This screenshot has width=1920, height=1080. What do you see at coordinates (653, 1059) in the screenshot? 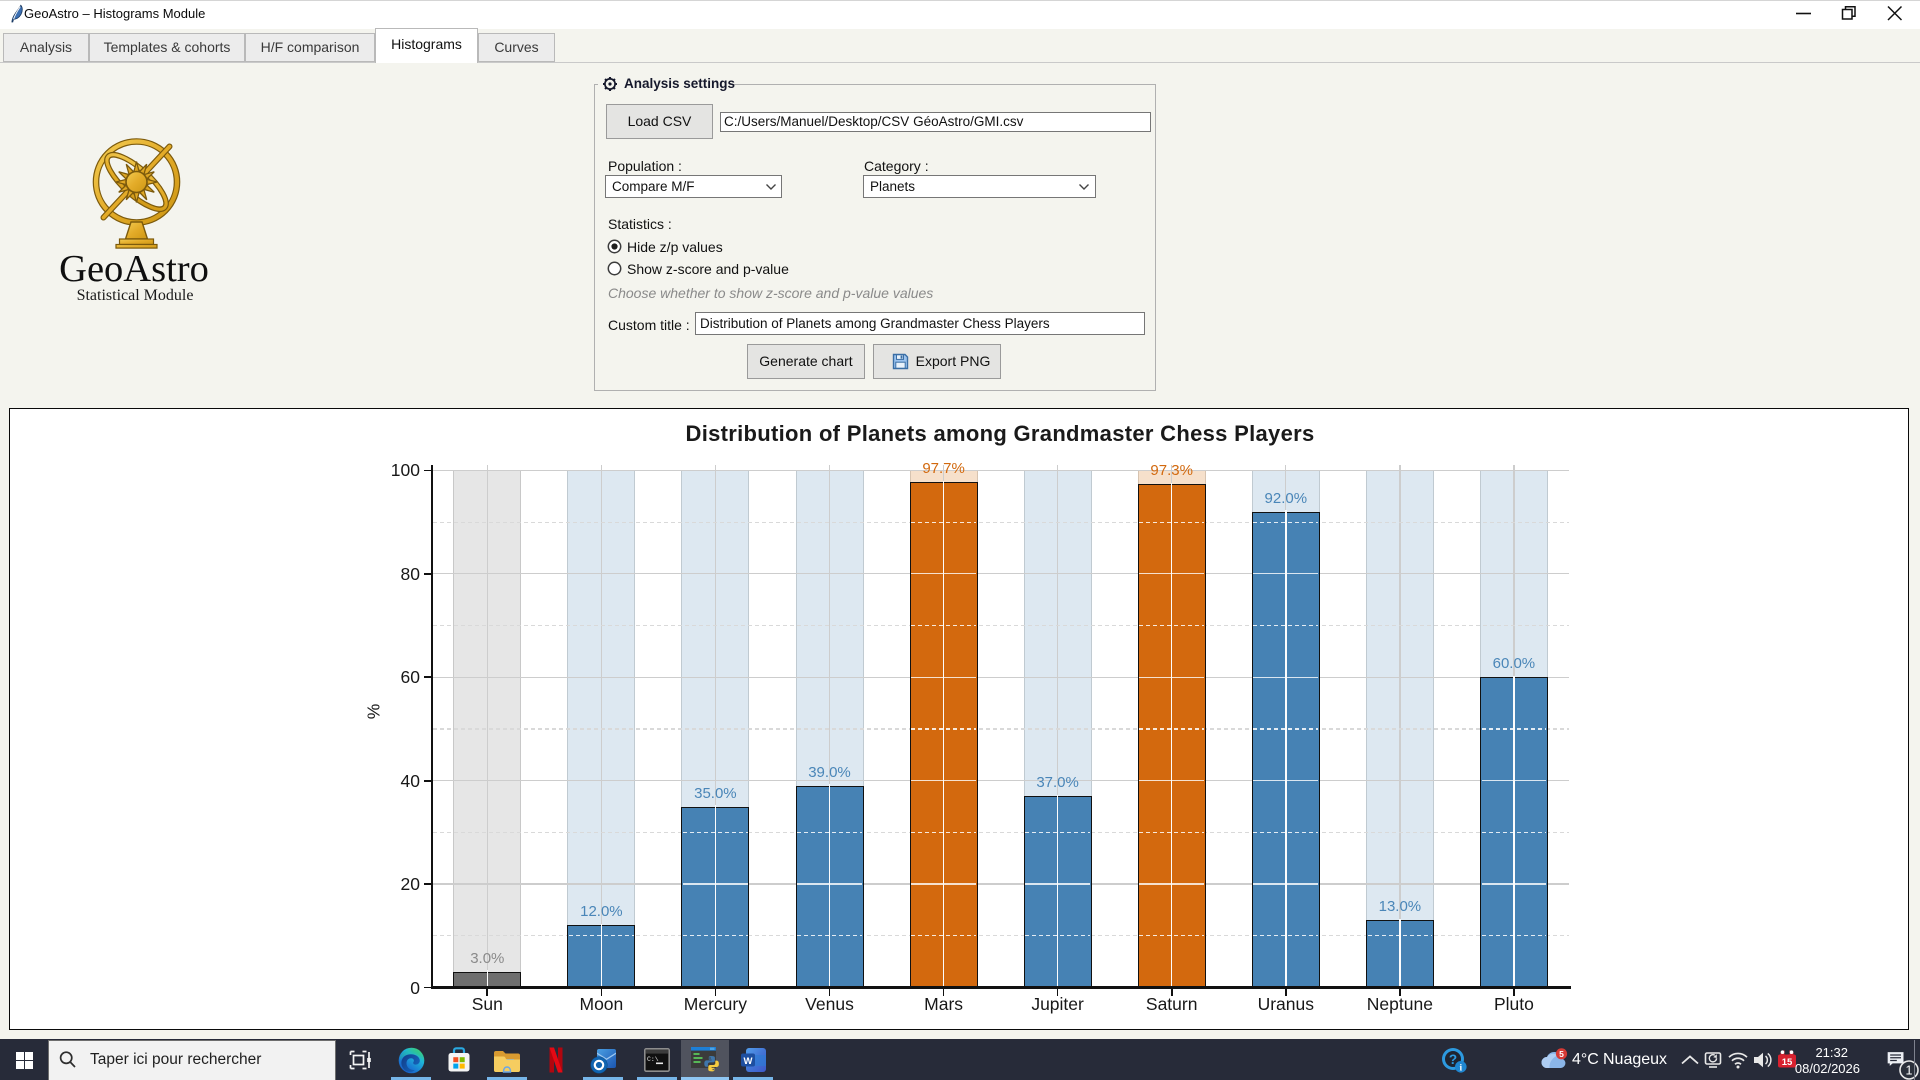
I see `svg-text: C:\` at bounding box center [653, 1059].